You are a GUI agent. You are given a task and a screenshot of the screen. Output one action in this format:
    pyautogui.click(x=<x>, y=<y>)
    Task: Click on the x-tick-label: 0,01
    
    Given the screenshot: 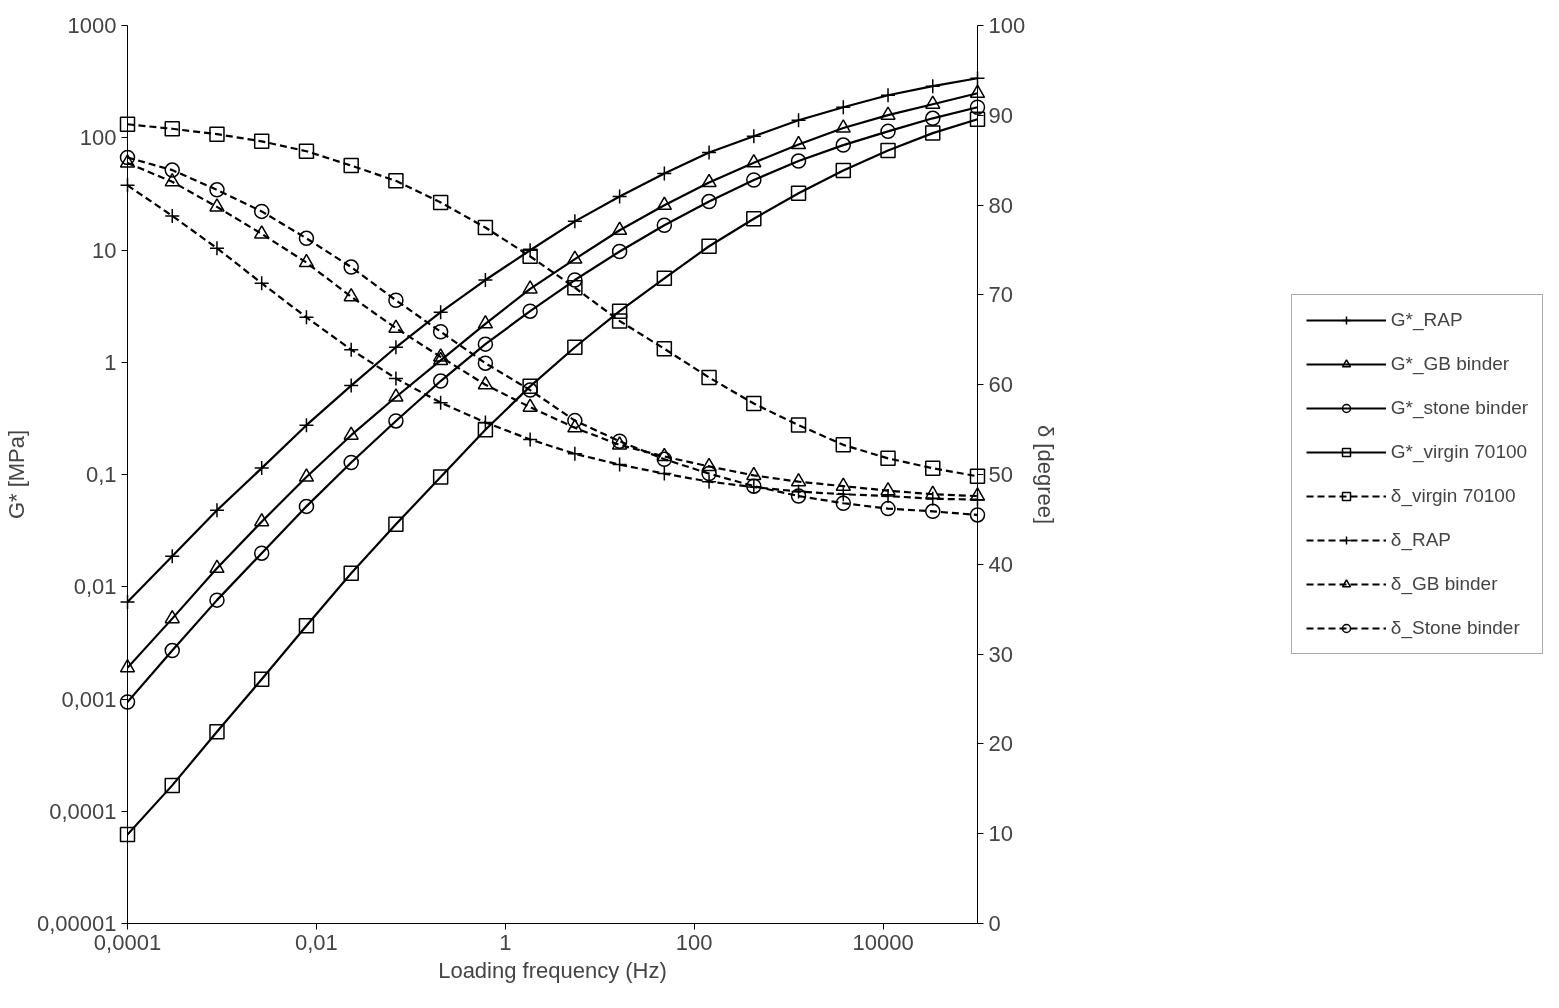 What is the action you would take?
    pyautogui.click(x=316, y=942)
    